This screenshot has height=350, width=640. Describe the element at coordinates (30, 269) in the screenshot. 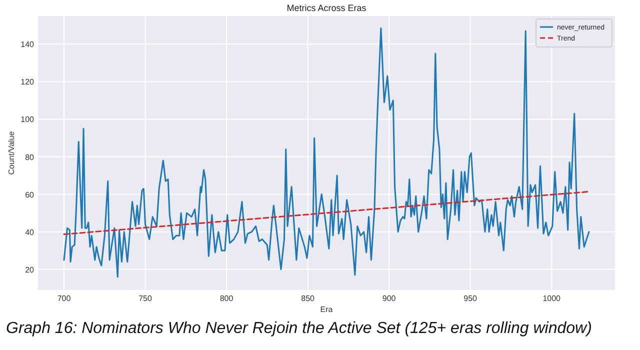

I see `y-tick-label: 20` at that location.